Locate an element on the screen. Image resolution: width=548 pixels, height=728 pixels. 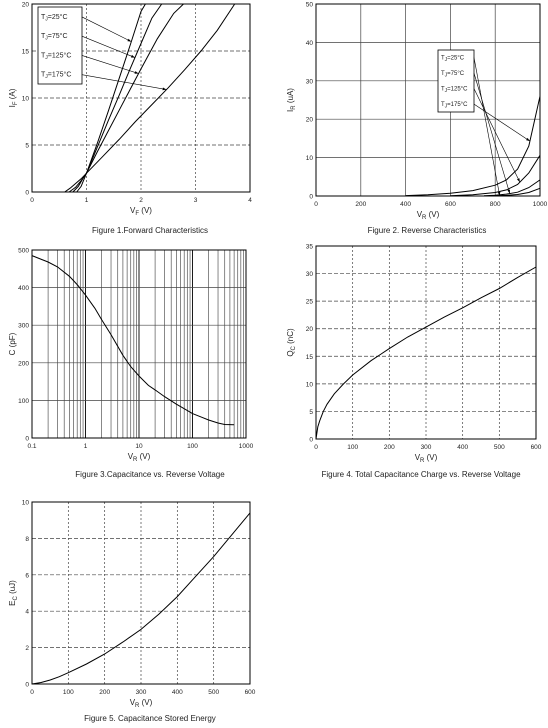
y-axis-title: IR (uA) is located at coordinates (291, 100).